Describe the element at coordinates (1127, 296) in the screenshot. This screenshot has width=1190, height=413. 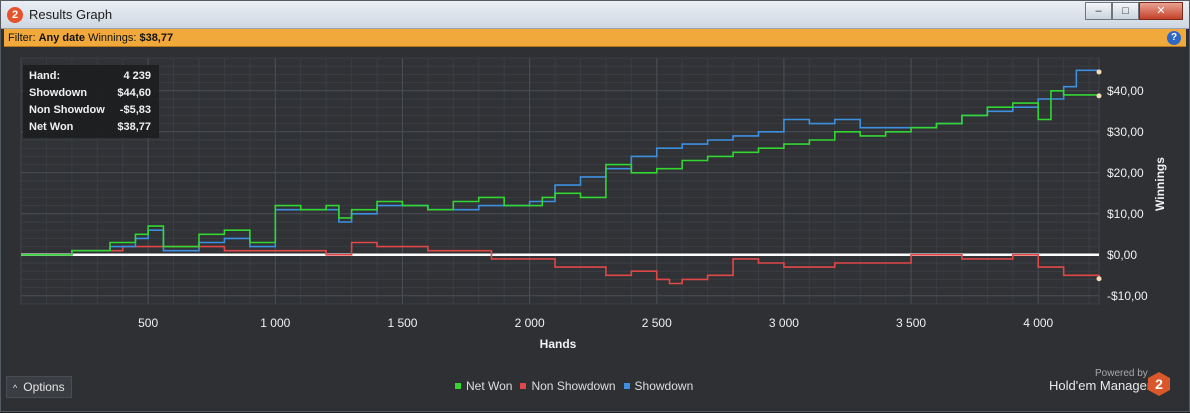
I see `y-tick-label: -$10,00` at that location.